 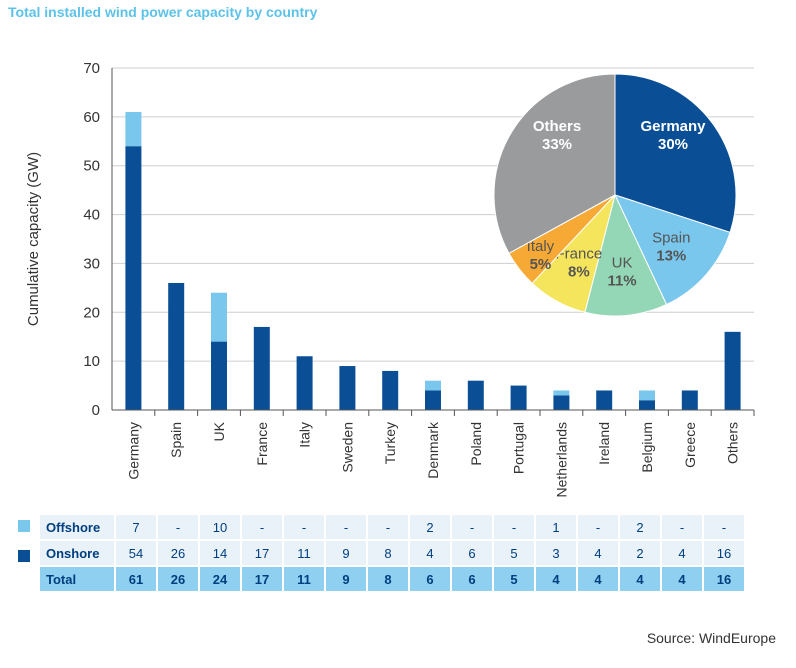 What do you see at coordinates (91, 166) in the screenshot?
I see `y-tick-label: 50` at bounding box center [91, 166].